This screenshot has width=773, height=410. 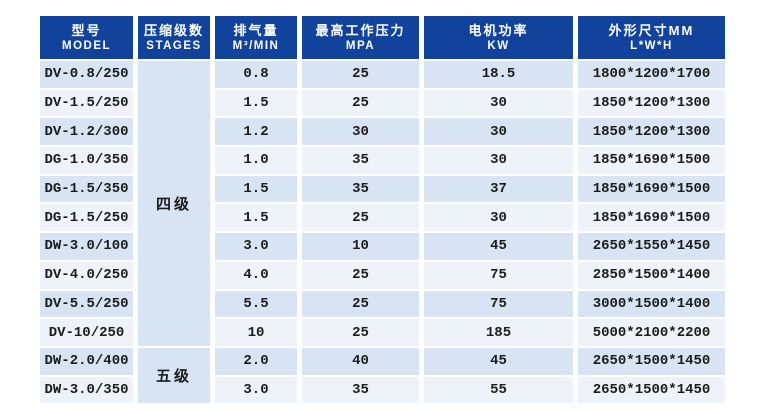 I want to click on dimensions-cell: 2650*1550*1450, so click(x=651, y=246).